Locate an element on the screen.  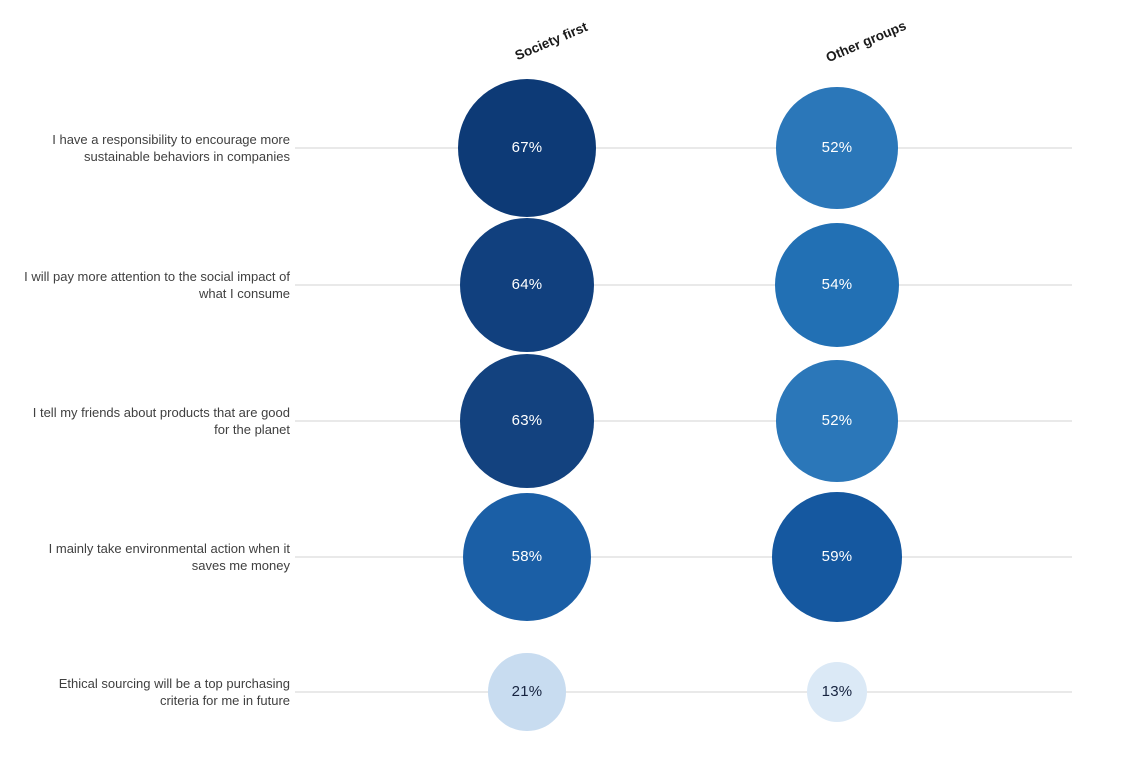
bubble-col0-row0: 67% is located at coordinates (526, 147).